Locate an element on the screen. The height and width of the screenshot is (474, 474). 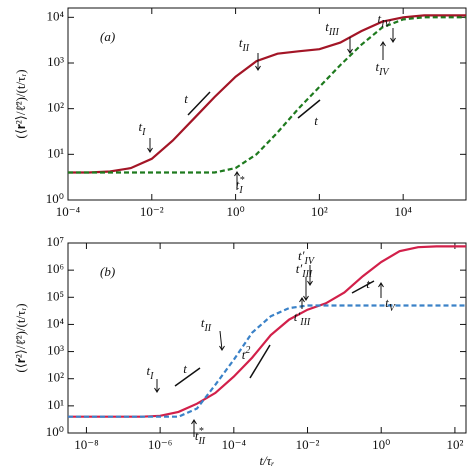
annotation: tV is located at coordinates (391, 304).